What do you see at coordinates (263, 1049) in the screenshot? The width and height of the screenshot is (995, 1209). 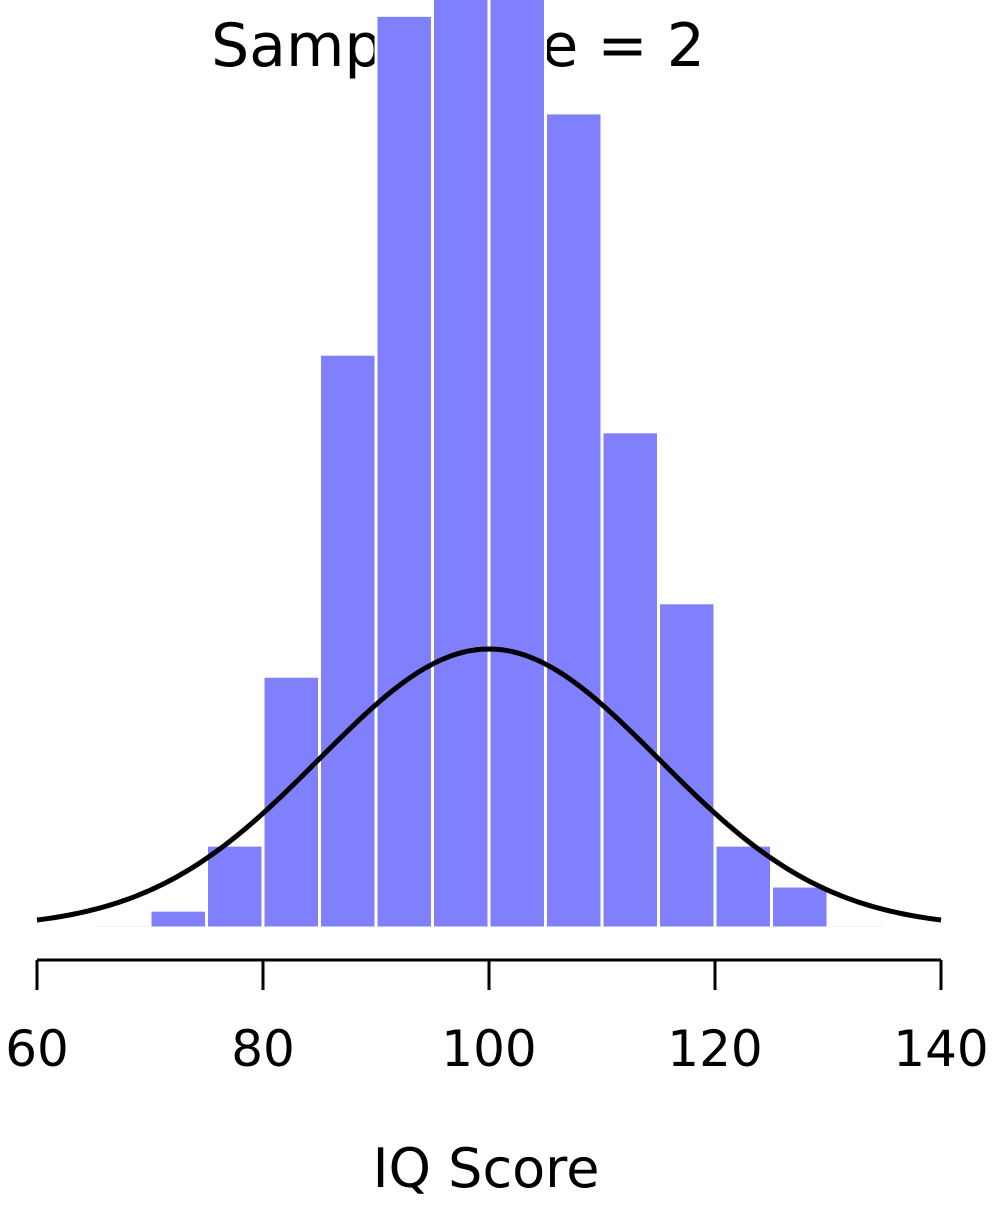 I see `x-tick-label: 80` at bounding box center [263, 1049].